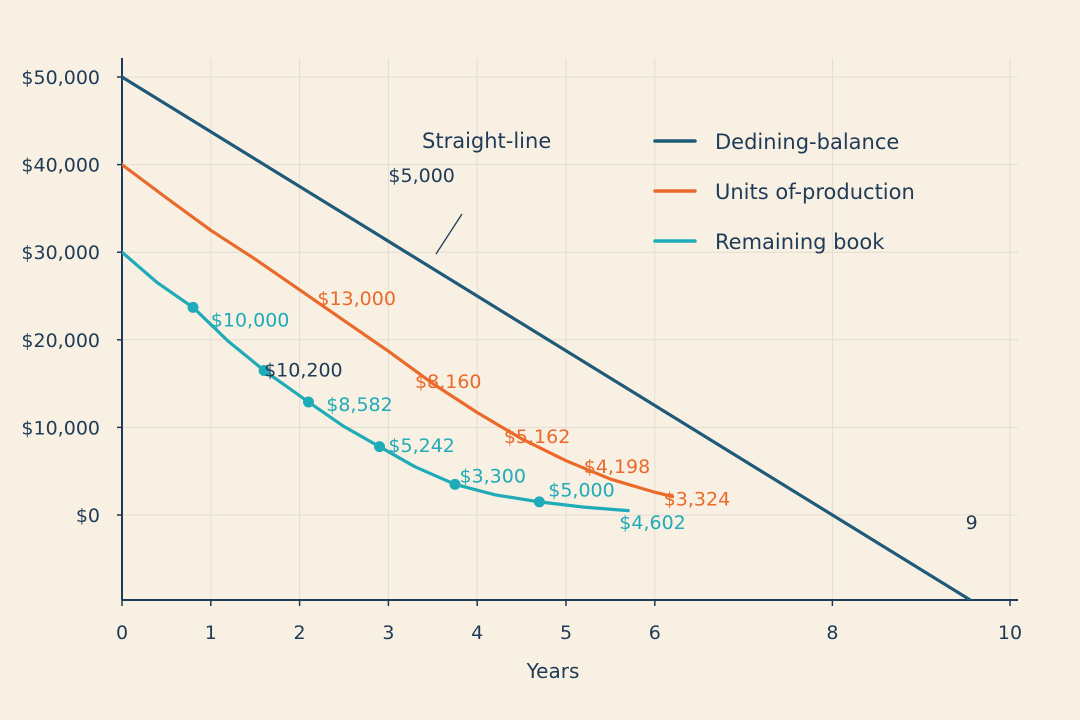 This screenshot has height=720, width=1080. I want to click on data-label: $13,000, so click(356, 299).